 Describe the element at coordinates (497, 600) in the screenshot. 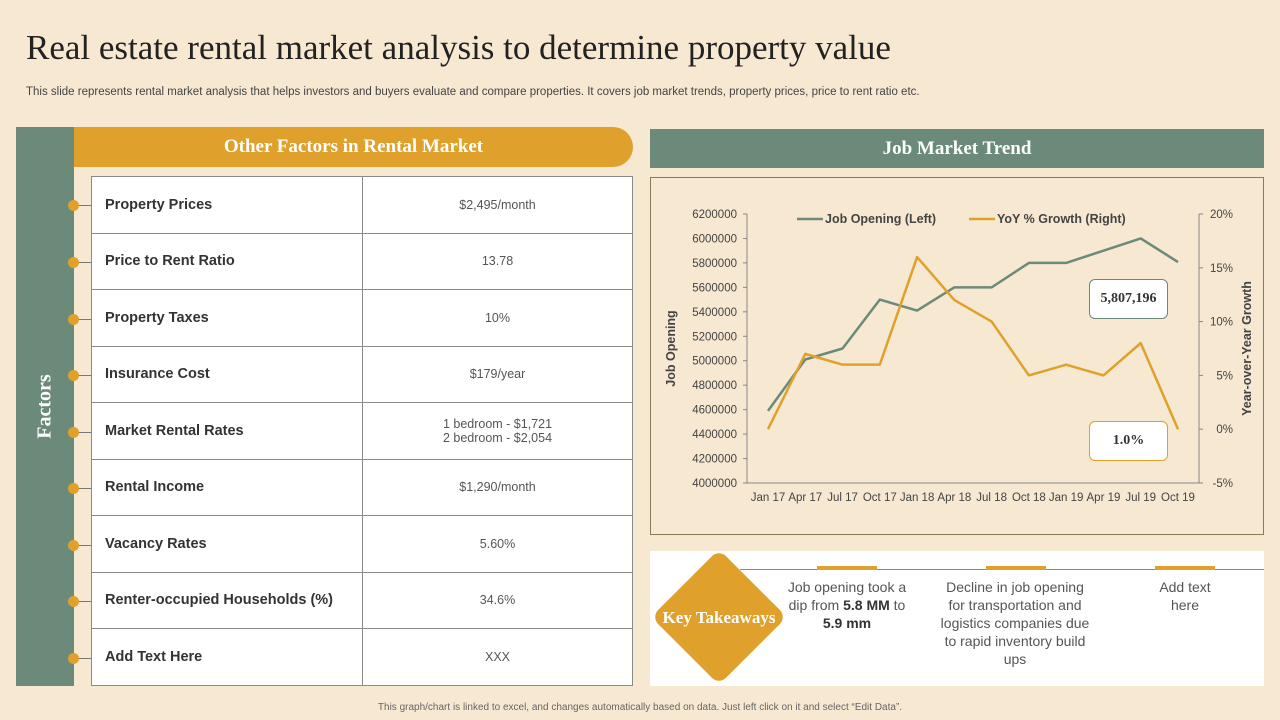

I see `factor-value: 34.6%` at that location.